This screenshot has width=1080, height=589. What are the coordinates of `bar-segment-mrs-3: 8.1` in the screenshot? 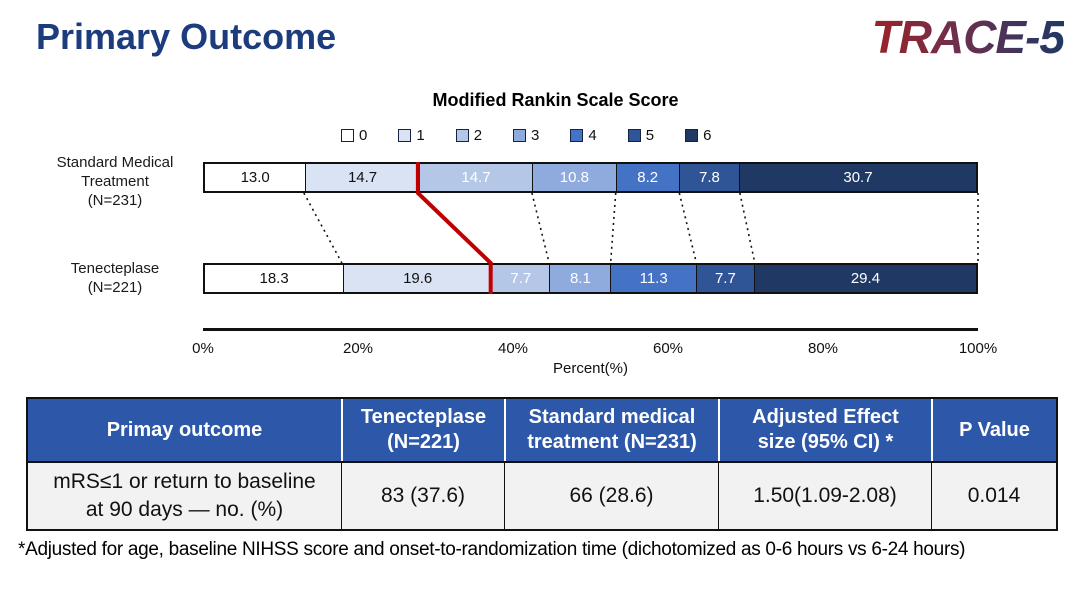 It's located at (580, 278).